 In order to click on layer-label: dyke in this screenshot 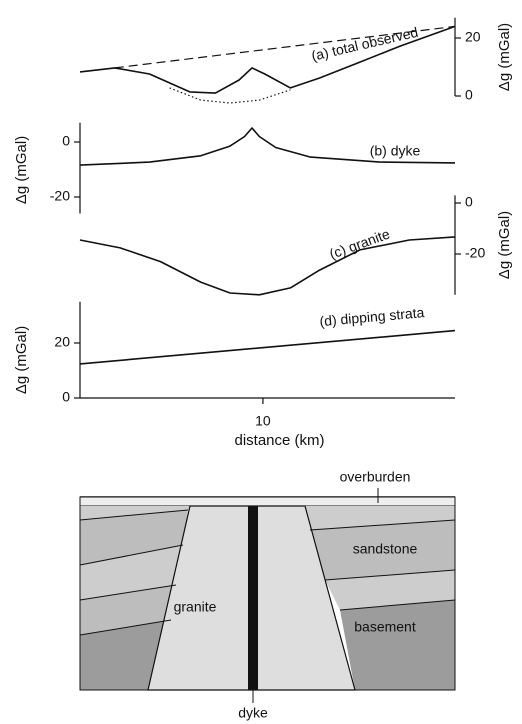, I will do `click(253, 713)`.